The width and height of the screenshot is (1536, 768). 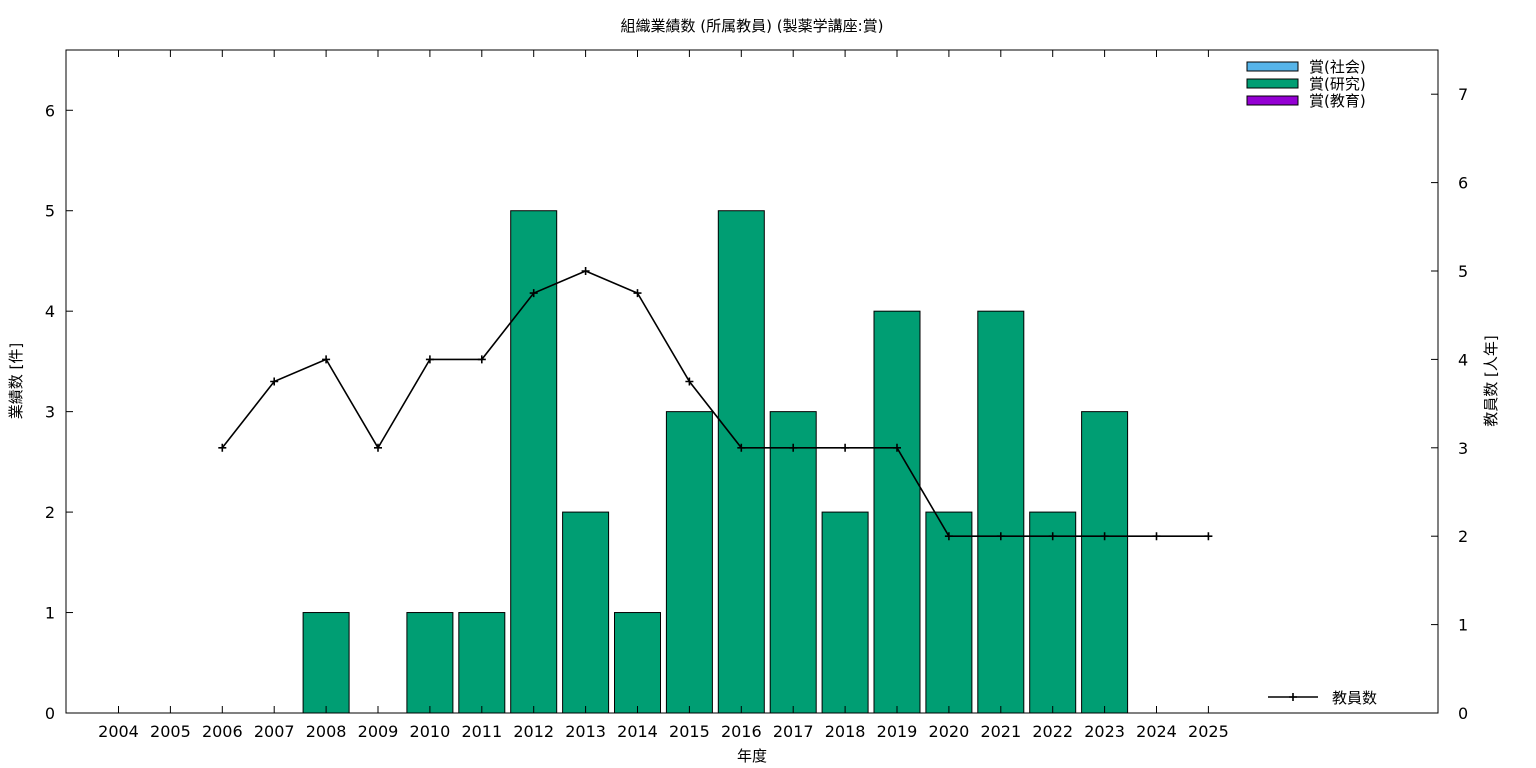 I want to click on point-2018, so click(x=845, y=447).